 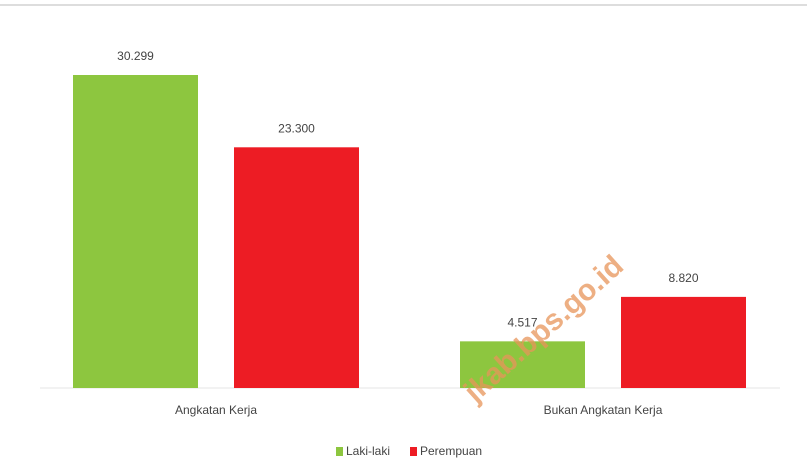 What do you see at coordinates (683, 278) in the screenshot?
I see `data-label: 8.820` at bounding box center [683, 278].